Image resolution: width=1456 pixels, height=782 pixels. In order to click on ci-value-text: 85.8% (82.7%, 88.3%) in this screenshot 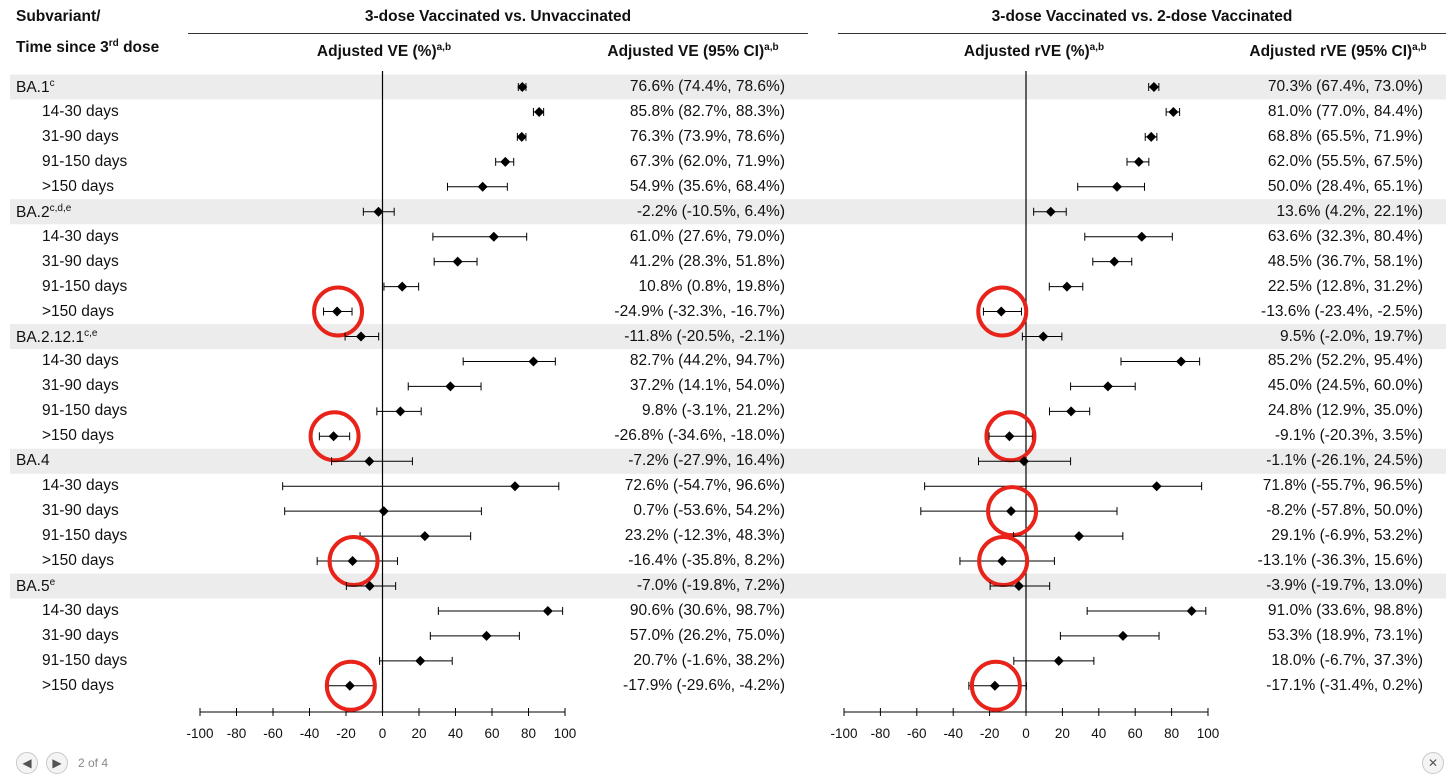, I will do `click(707, 111)`.